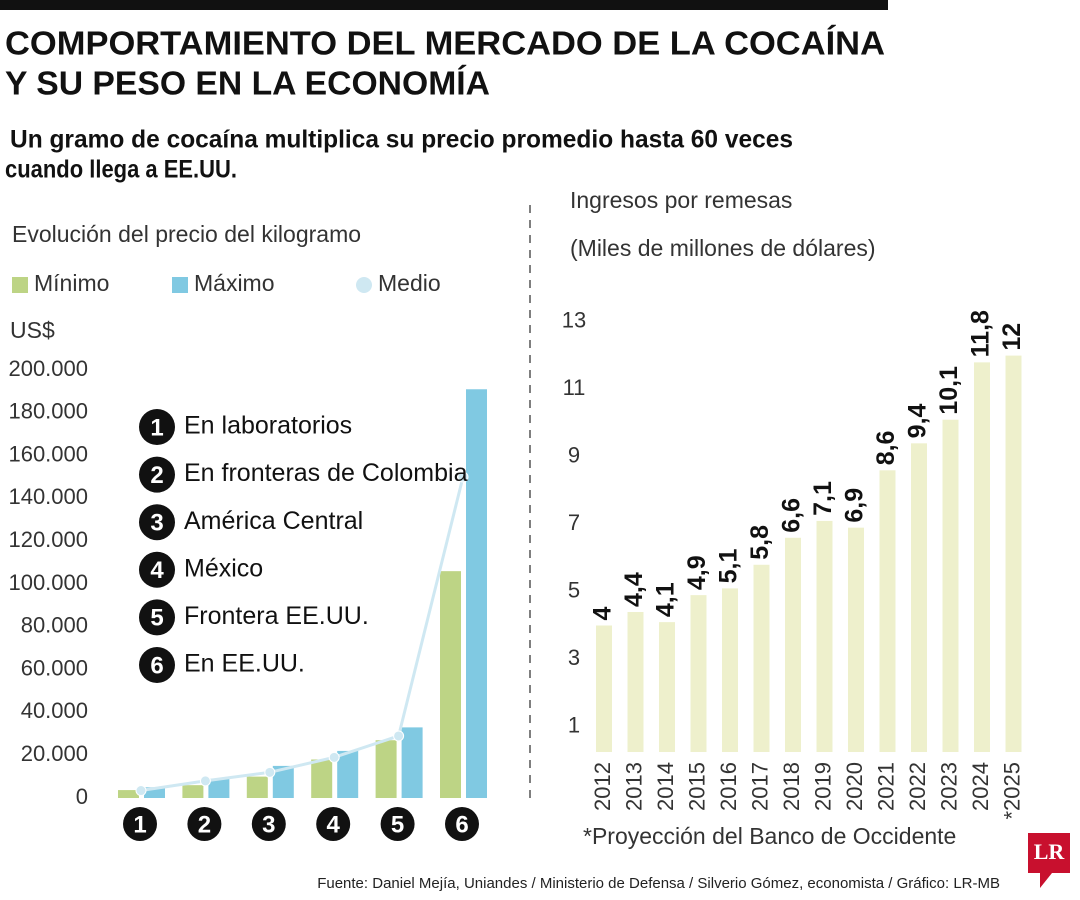 The height and width of the screenshot is (900, 1080). Describe the element at coordinates (666, 599) in the screenshot. I see `value-label: 4,1` at that location.